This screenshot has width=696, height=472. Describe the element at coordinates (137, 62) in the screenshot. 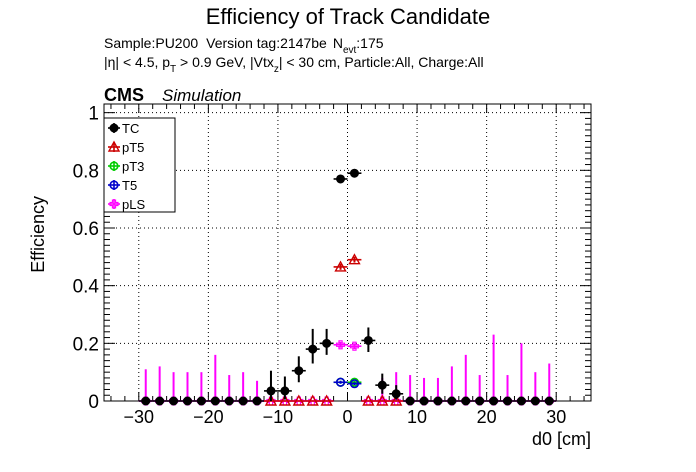

I see `info-eta: |η| < 4.5, p` at that location.